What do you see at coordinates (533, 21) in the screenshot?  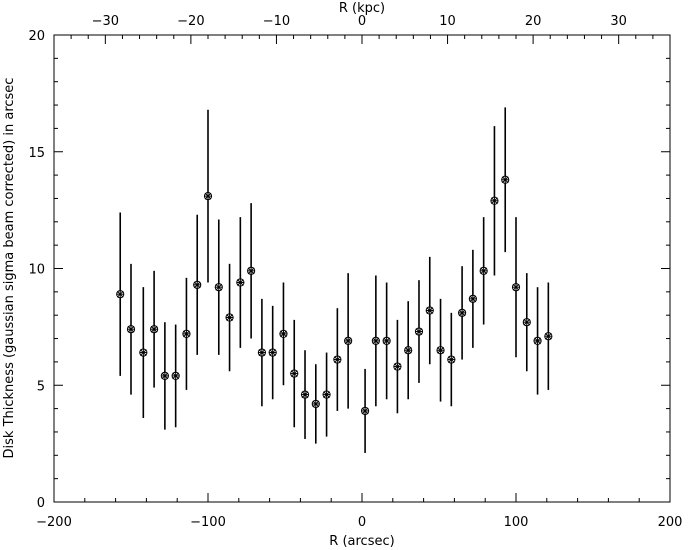 I see `x2-tick-label: 20` at bounding box center [533, 21].